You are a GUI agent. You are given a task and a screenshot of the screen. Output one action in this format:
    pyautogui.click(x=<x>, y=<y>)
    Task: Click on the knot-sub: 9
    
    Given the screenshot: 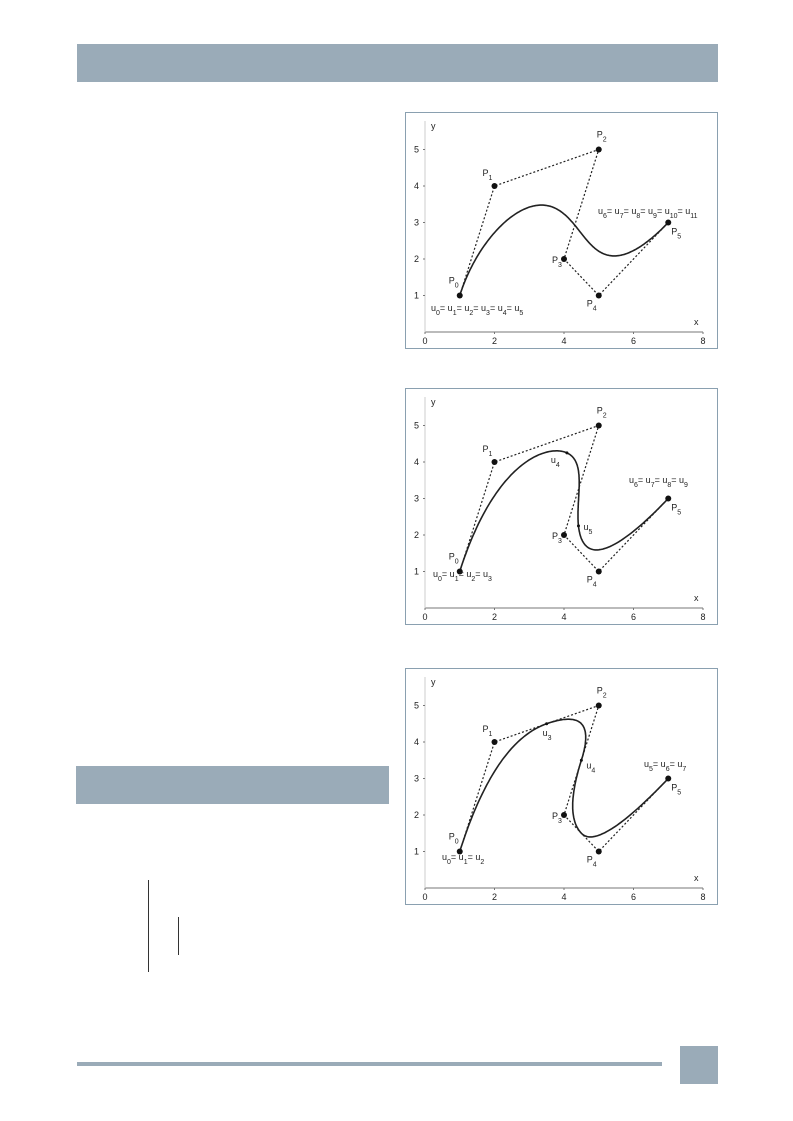 What is the action you would take?
    pyautogui.click(x=686, y=485)
    